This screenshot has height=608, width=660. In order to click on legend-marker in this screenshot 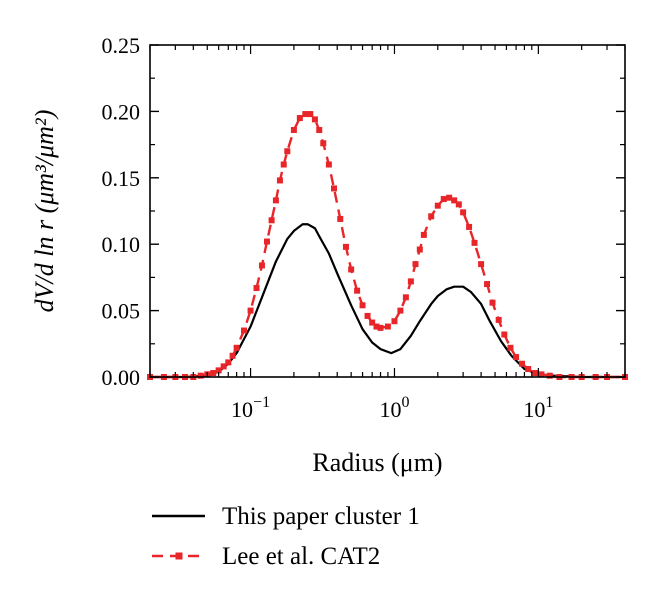, I will do `click(179, 556)`.